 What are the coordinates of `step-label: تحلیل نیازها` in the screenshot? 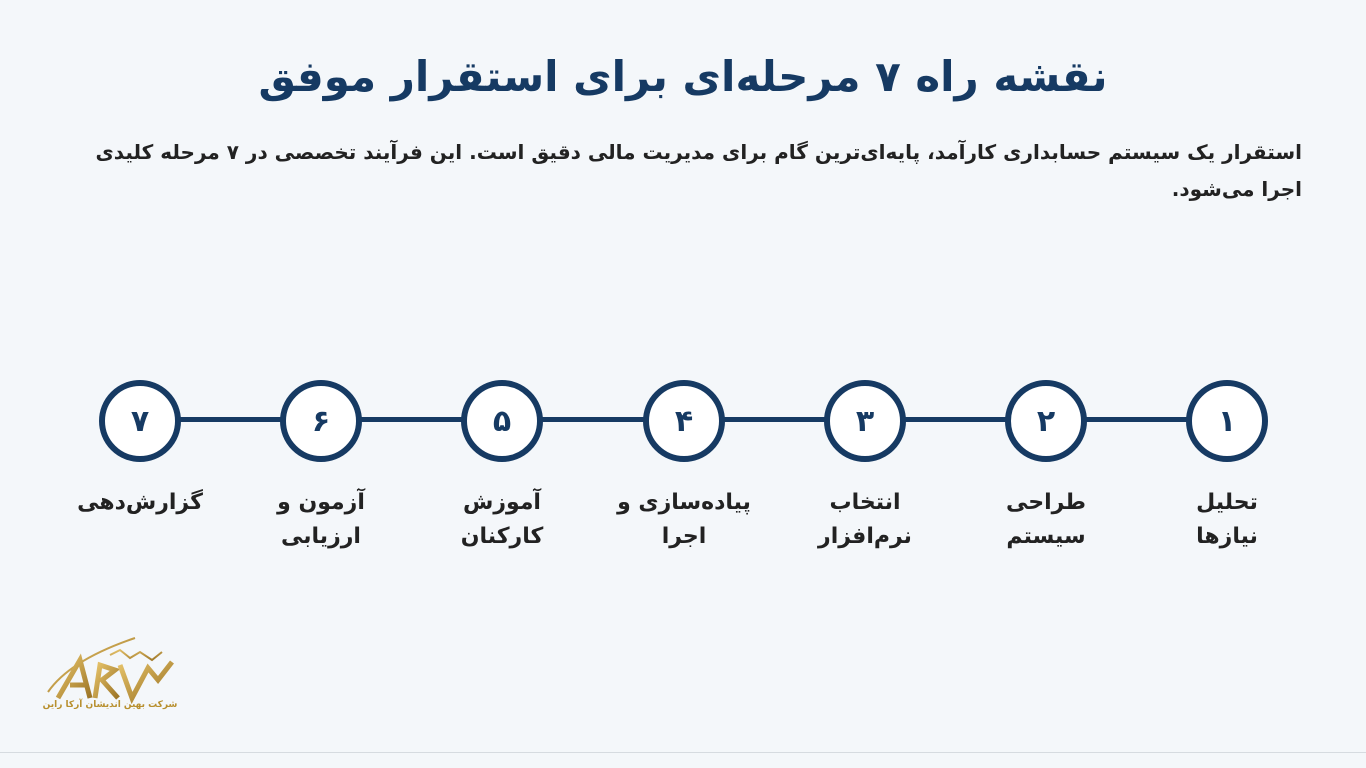 It's located at (1227, 519).